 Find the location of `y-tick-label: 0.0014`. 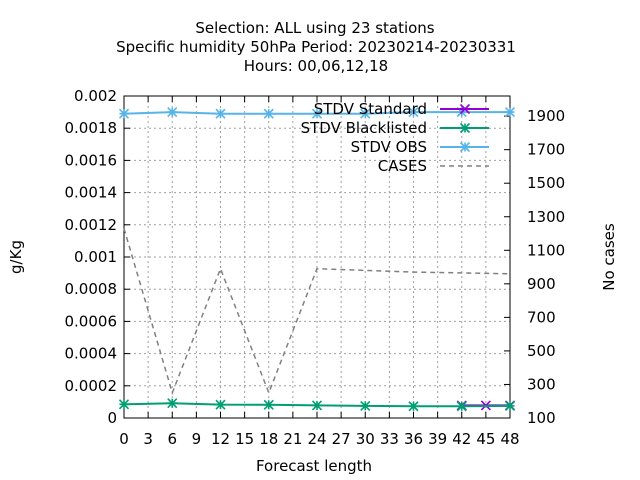

y-tick-label: 0.0014 is located at coordinates (91, 193).